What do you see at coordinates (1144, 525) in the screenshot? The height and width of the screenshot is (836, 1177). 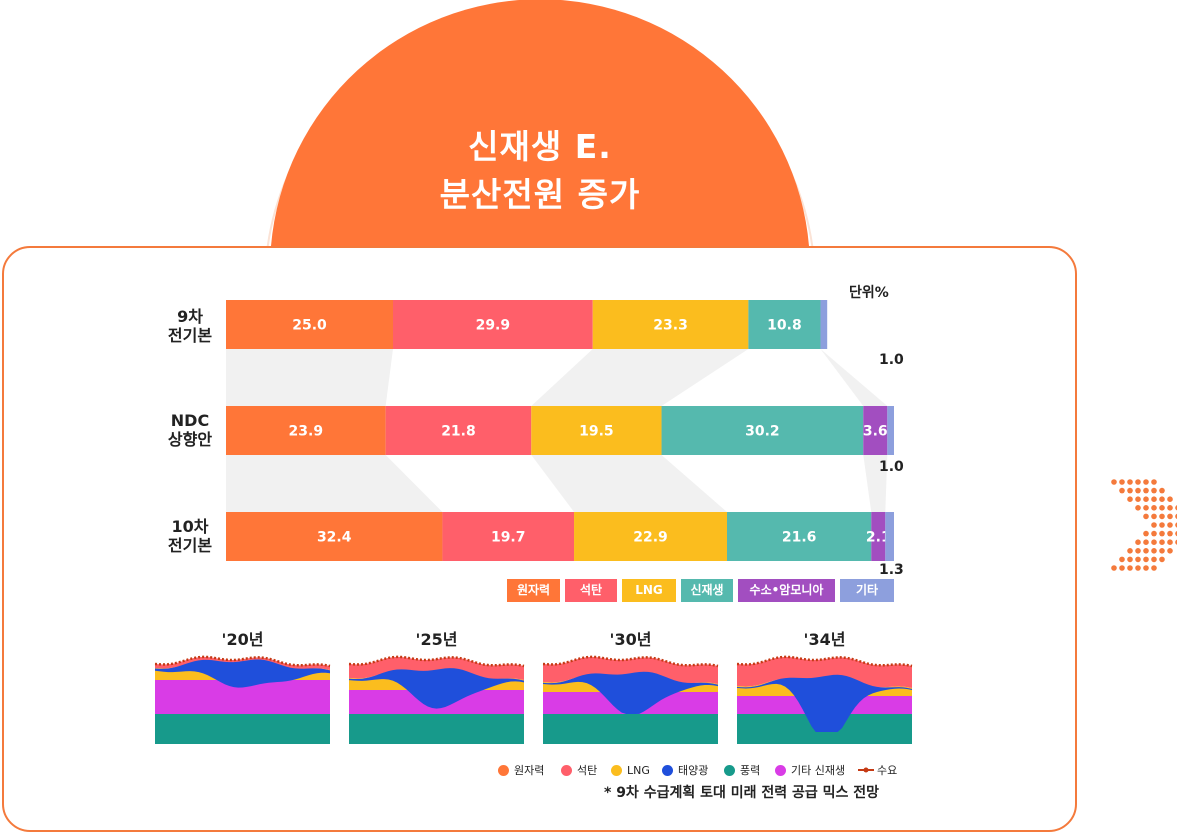 I see `chevron-dots-icon` at bounding box center [1144, 525].